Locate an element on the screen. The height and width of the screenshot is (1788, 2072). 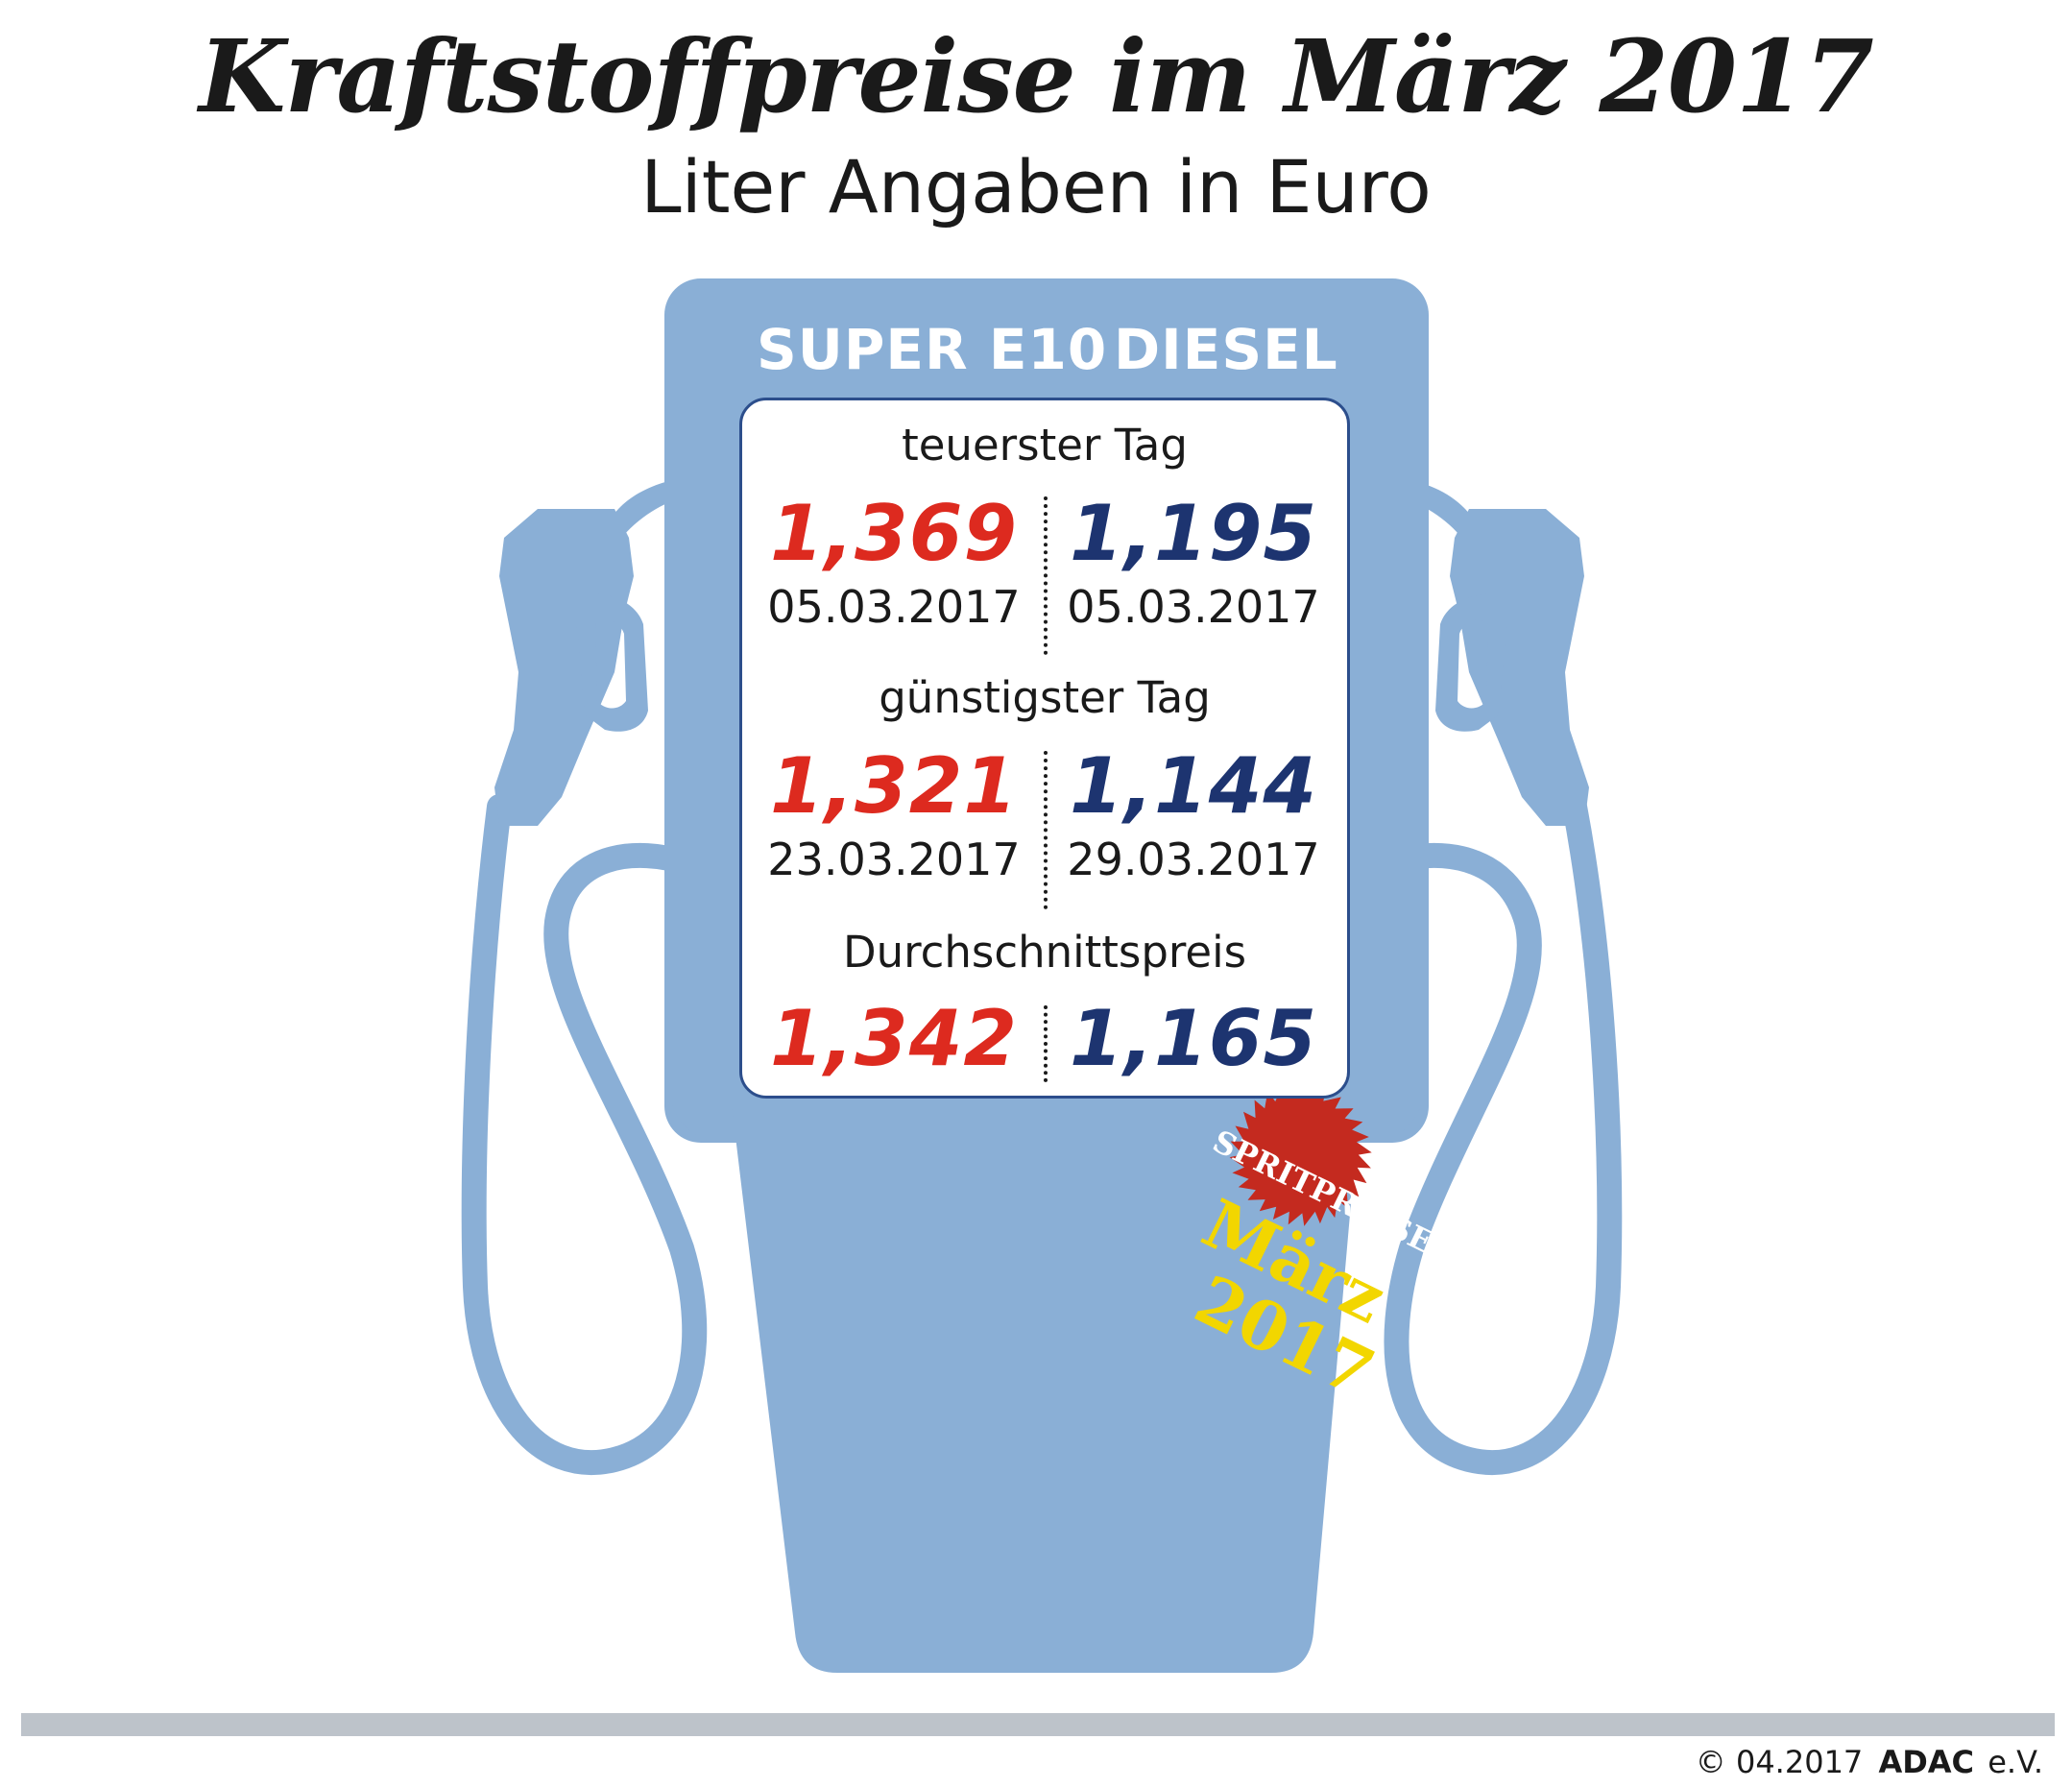
badge-starburst is located at coordinates (1300, 1154).